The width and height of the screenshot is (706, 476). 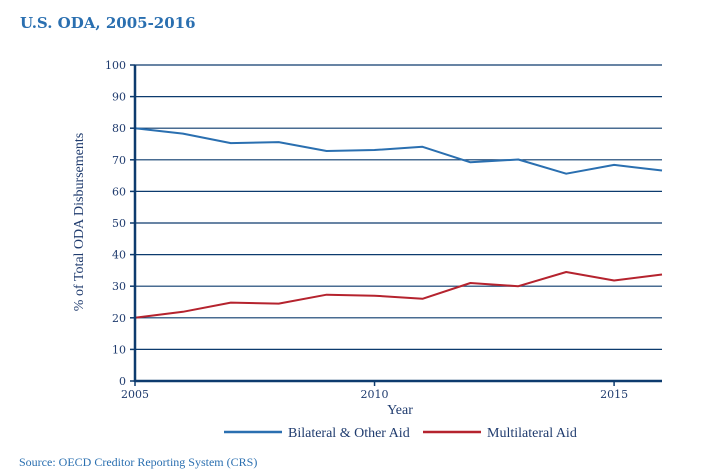 I want to click on y-axis-ticks: 0 10 20 30 40 50 60 70 80 90 100, so click(x=120, y=223).